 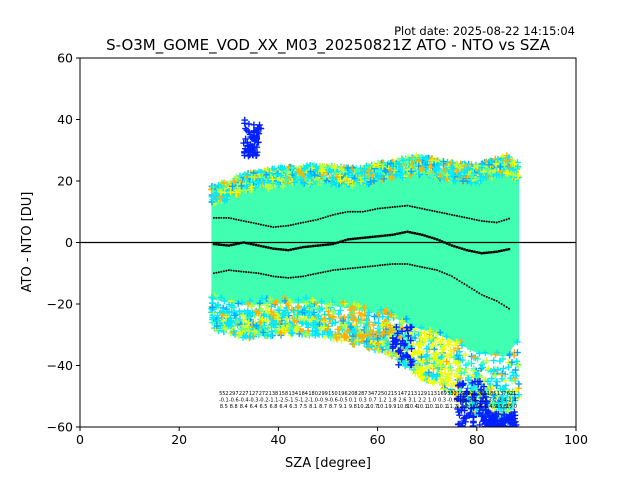 What do you see at coordinates (432, 401) in the screenshot?
I see `bin-annotation: 1.0` at bounding box center [432, 401].